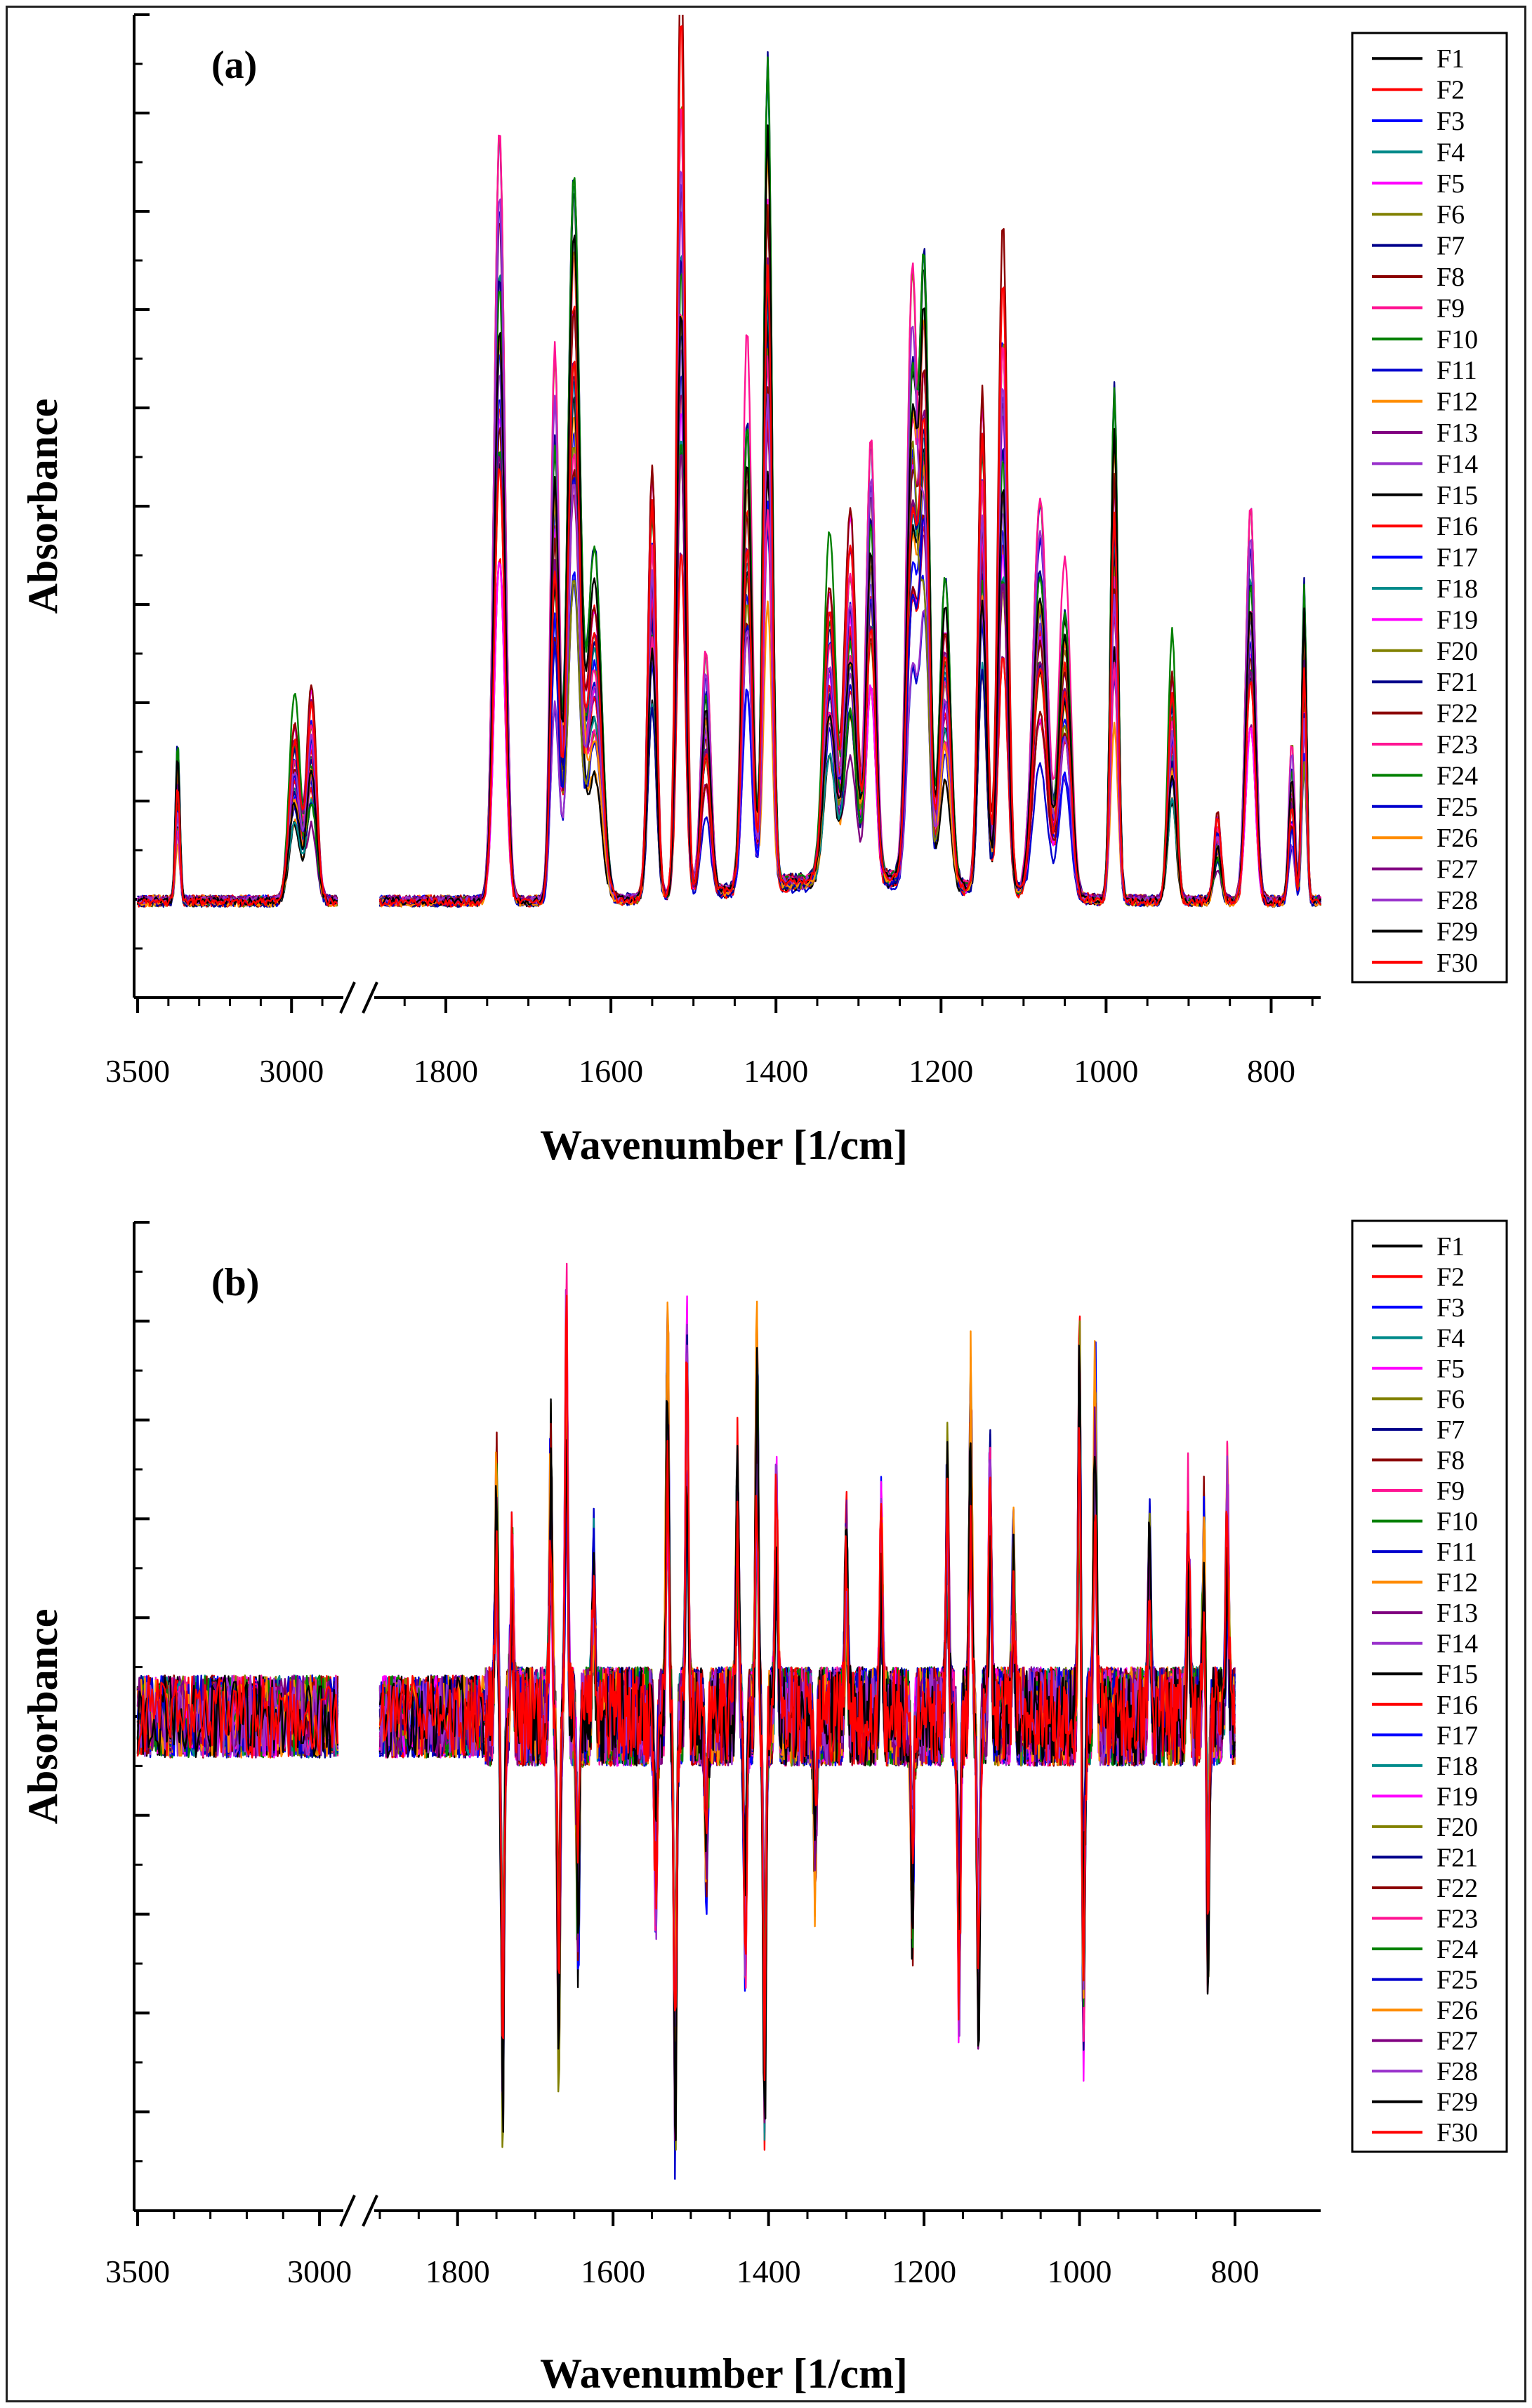  What do you see at coordinates (1457, 651) in the screenshot?
I see `legend-label: F20` at bounding box center [1457, 651].